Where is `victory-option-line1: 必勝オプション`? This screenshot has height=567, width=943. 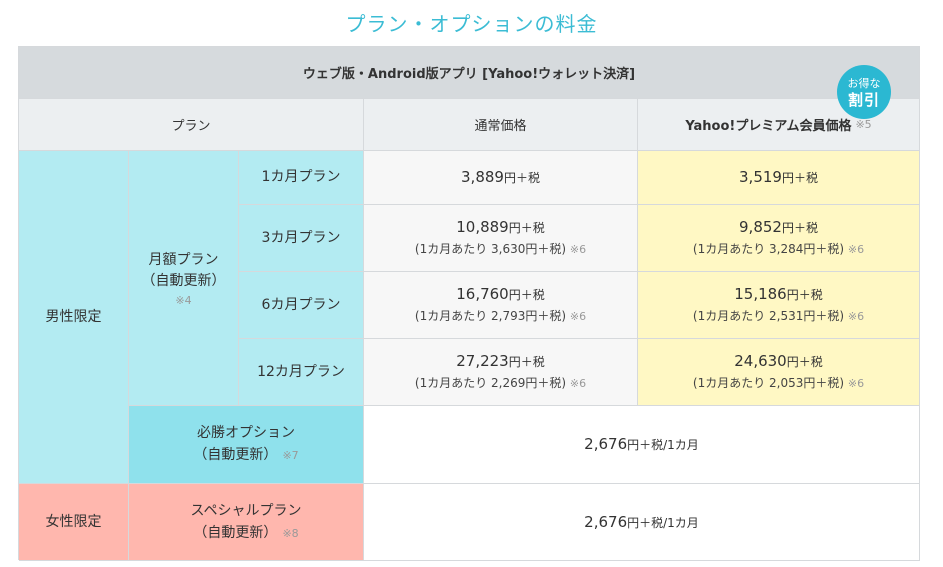
victory-option-line1: 必勝オプション is located at coordinates (246, 433).